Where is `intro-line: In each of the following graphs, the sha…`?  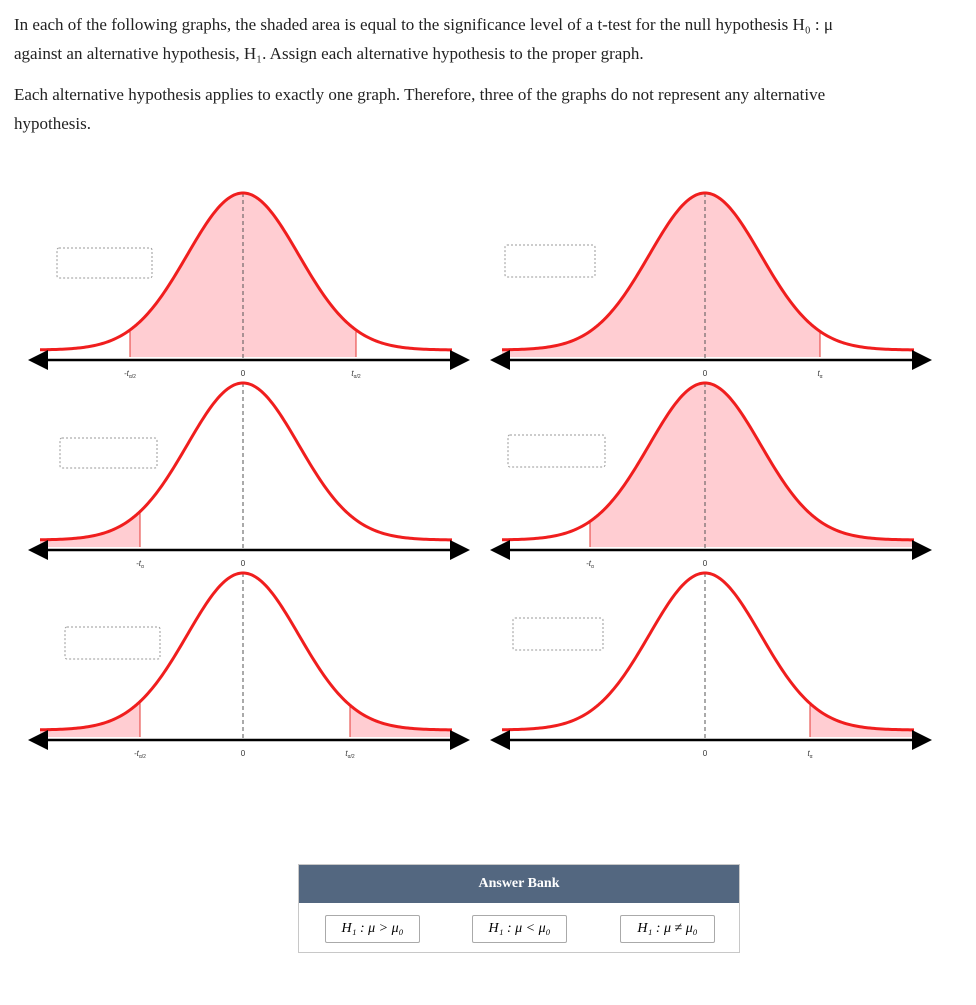 intro-line: In each of the following graphs, the sha… is located at coordinates (423, 24).